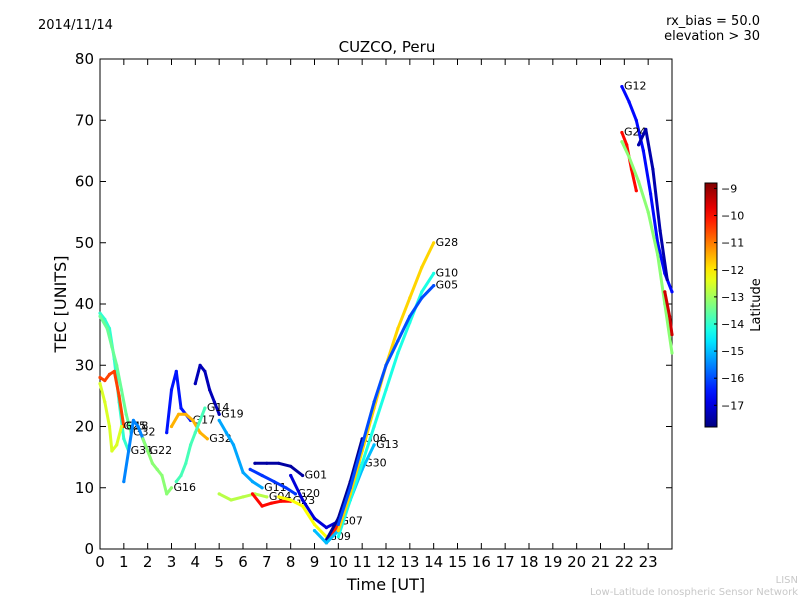  What do you see at coordinates (148, 562) in the screenshot?
I see `x-tick-label: 2` at bounding box center [148, 562].